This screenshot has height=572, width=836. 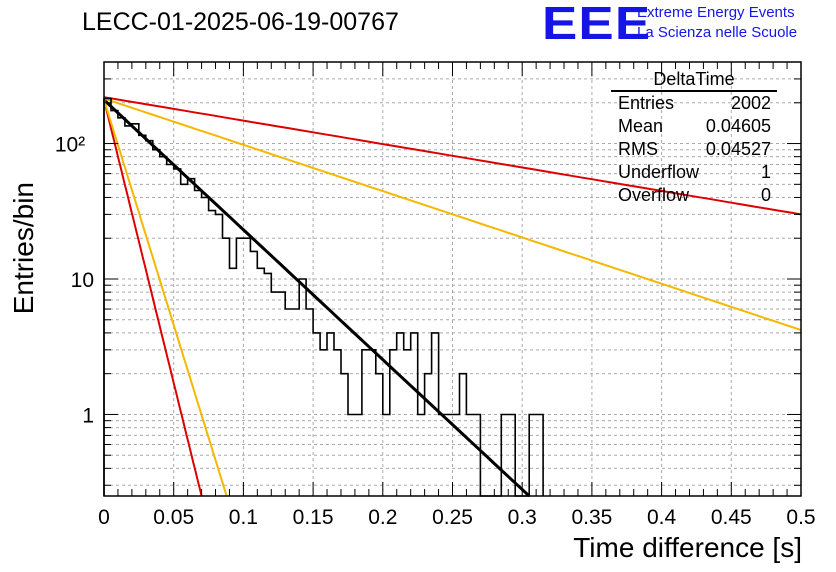 What do you see at coordinates (597, 24) in the screenshot?
I see `eee-logo: EEE` at bounding box center [597, 24].